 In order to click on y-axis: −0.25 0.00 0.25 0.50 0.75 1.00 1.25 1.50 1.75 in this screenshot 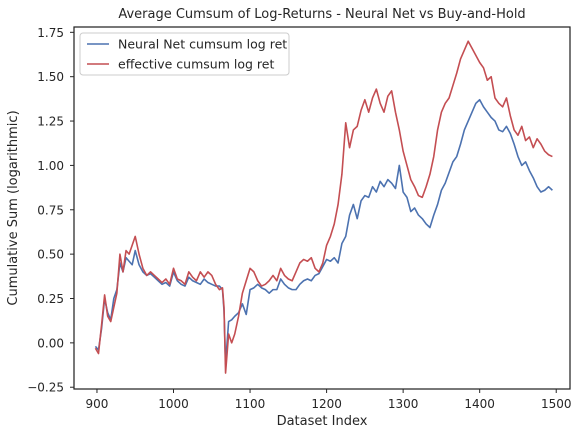, I will do `click(50, 210)`.